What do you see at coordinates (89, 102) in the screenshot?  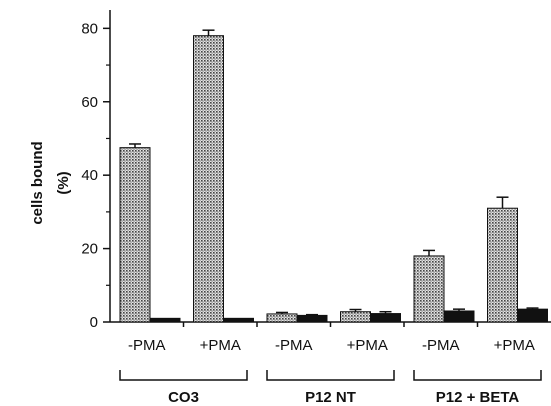 I see `y-tick-label: 60` at bounding box center [89, 102].